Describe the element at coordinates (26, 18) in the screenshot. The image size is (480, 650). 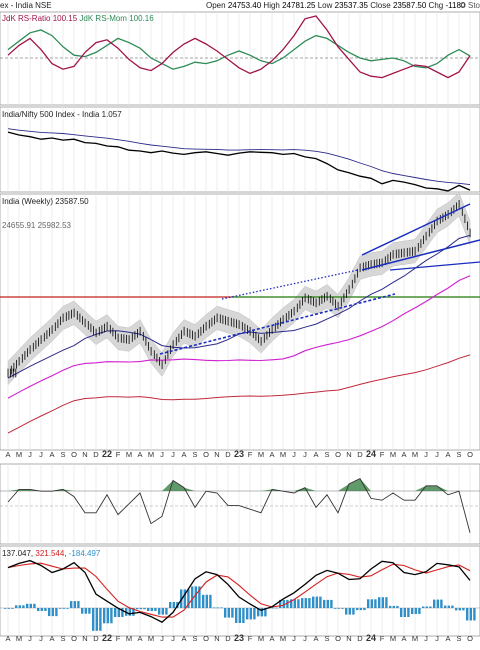
I see `rs-ratio-label: JdK RS-Ratio` at that location.